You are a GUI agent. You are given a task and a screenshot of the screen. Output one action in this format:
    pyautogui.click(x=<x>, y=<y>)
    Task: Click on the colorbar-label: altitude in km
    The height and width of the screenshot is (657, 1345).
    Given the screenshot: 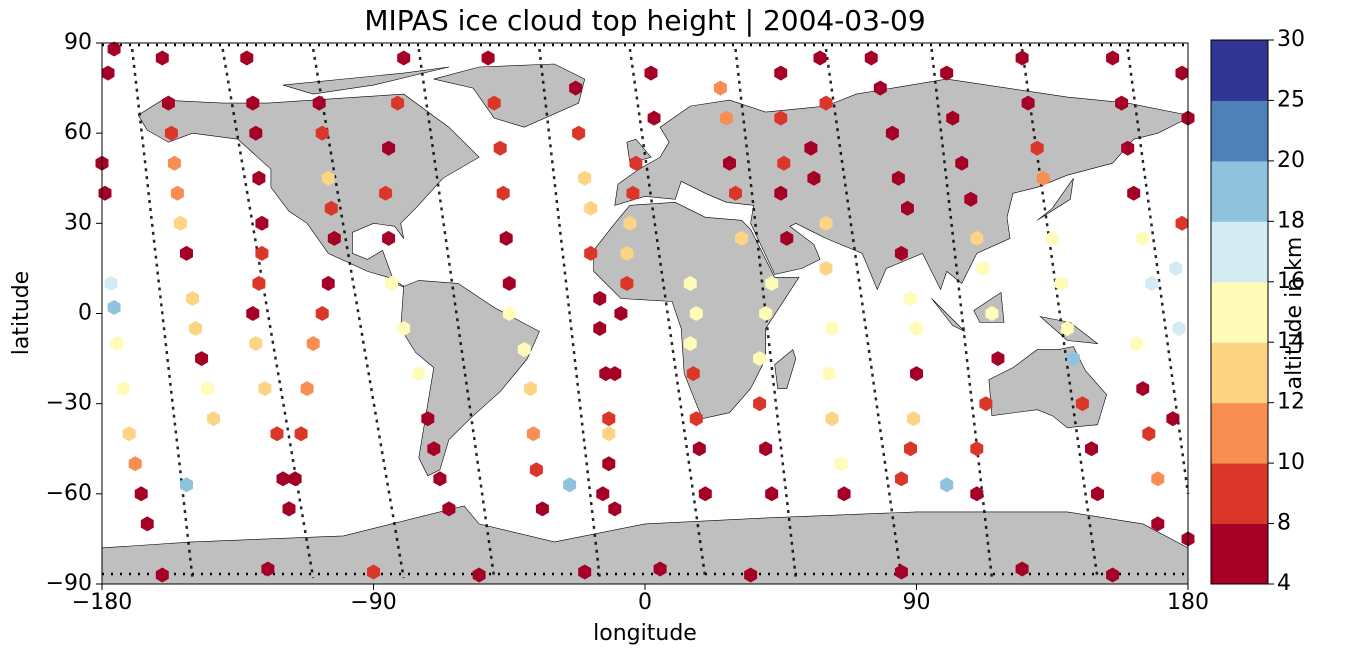 What is the action you would take?
    pyautogui.click(x=1294, y=313)
    